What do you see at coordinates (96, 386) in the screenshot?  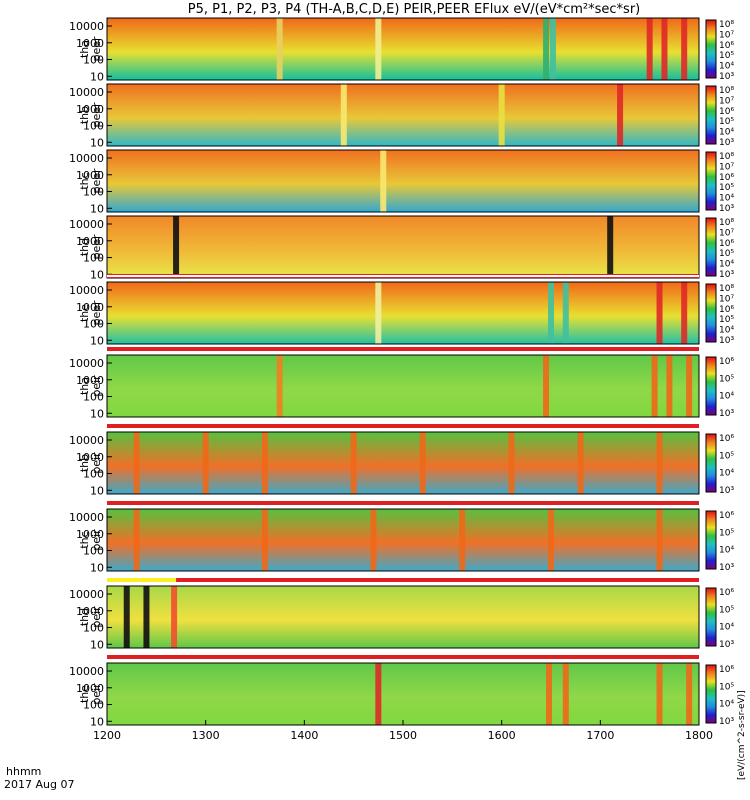 I see `panel-ylabel-species: peir` at bounding box center [96, 386].